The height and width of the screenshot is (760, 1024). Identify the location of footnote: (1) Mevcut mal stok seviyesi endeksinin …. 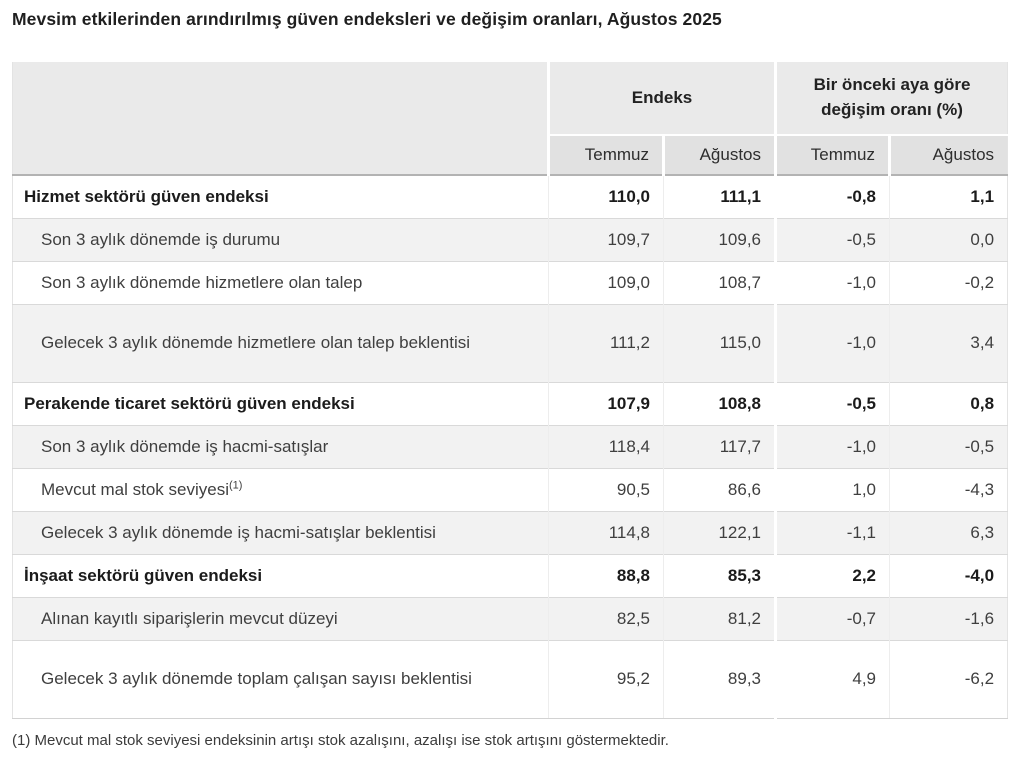
(340, 740).